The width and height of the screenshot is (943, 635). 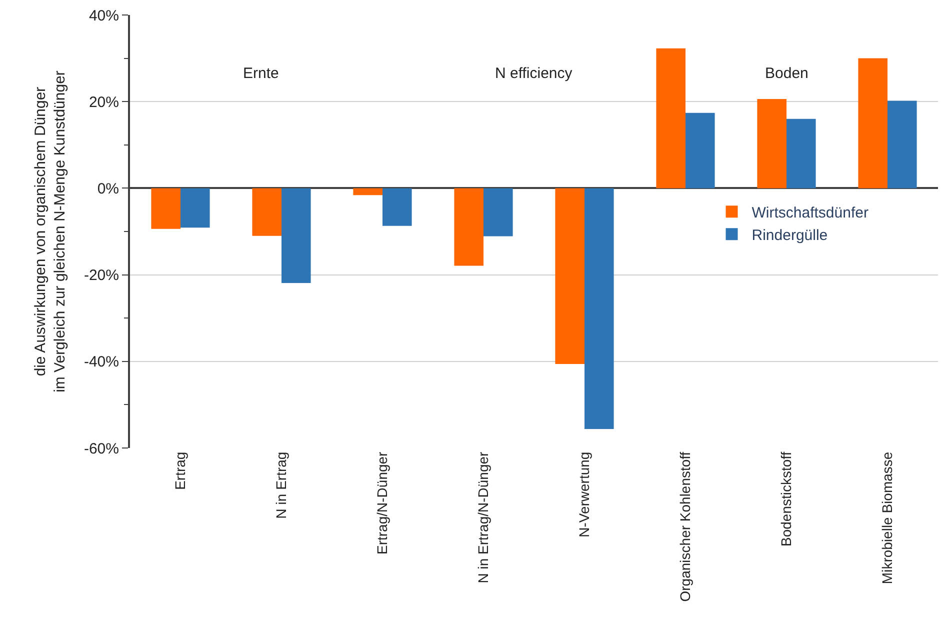 What do you see at coordinates (685, 527) in the screenshot?
I see `x-tick-label: Organischer Kohlenstoff` at bounding box center [685, 527].